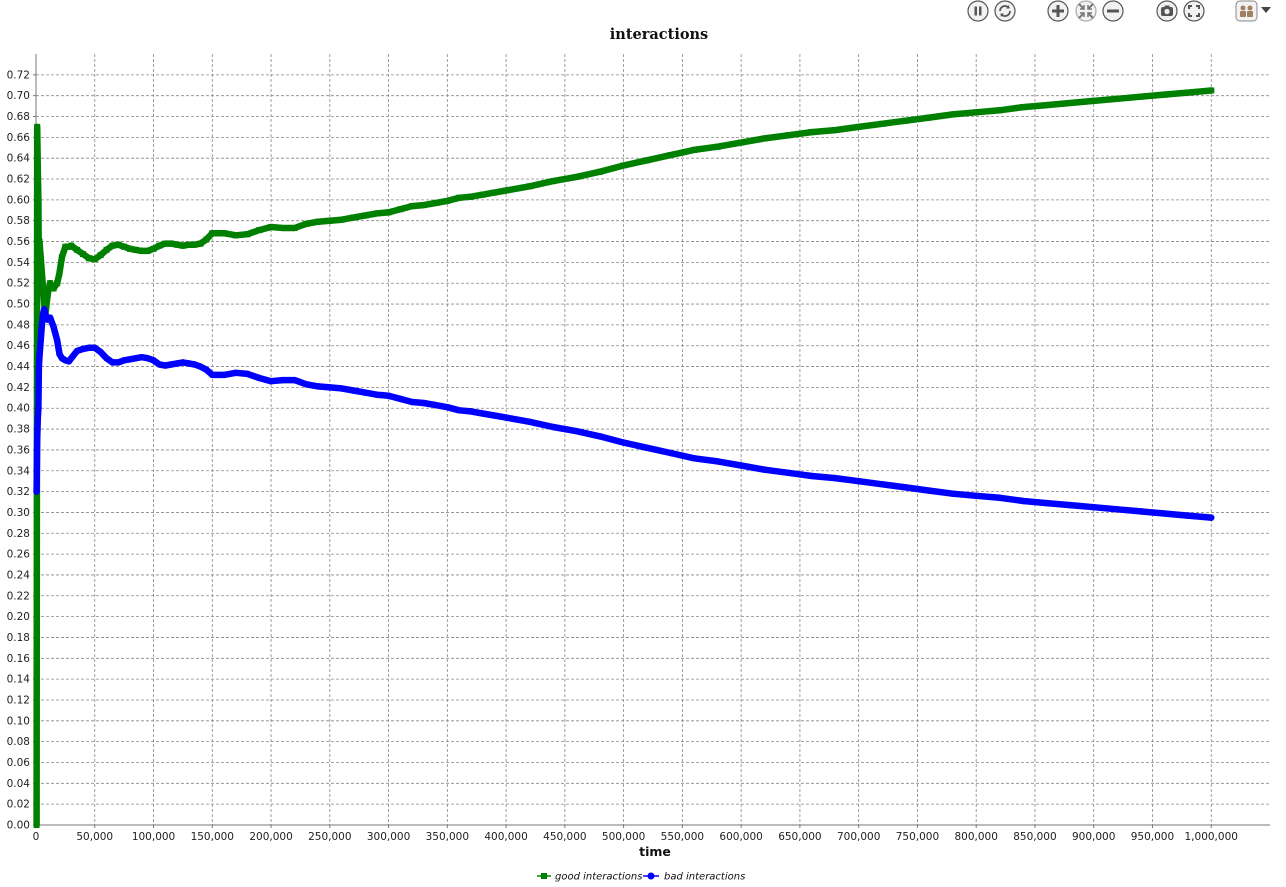 The width and height of the screenshot is (1286, 887). What do you see at coordinates (19, 471) in the screenshot?
I see `y-tick-label: 0.34` at bounding box center [19, 471].